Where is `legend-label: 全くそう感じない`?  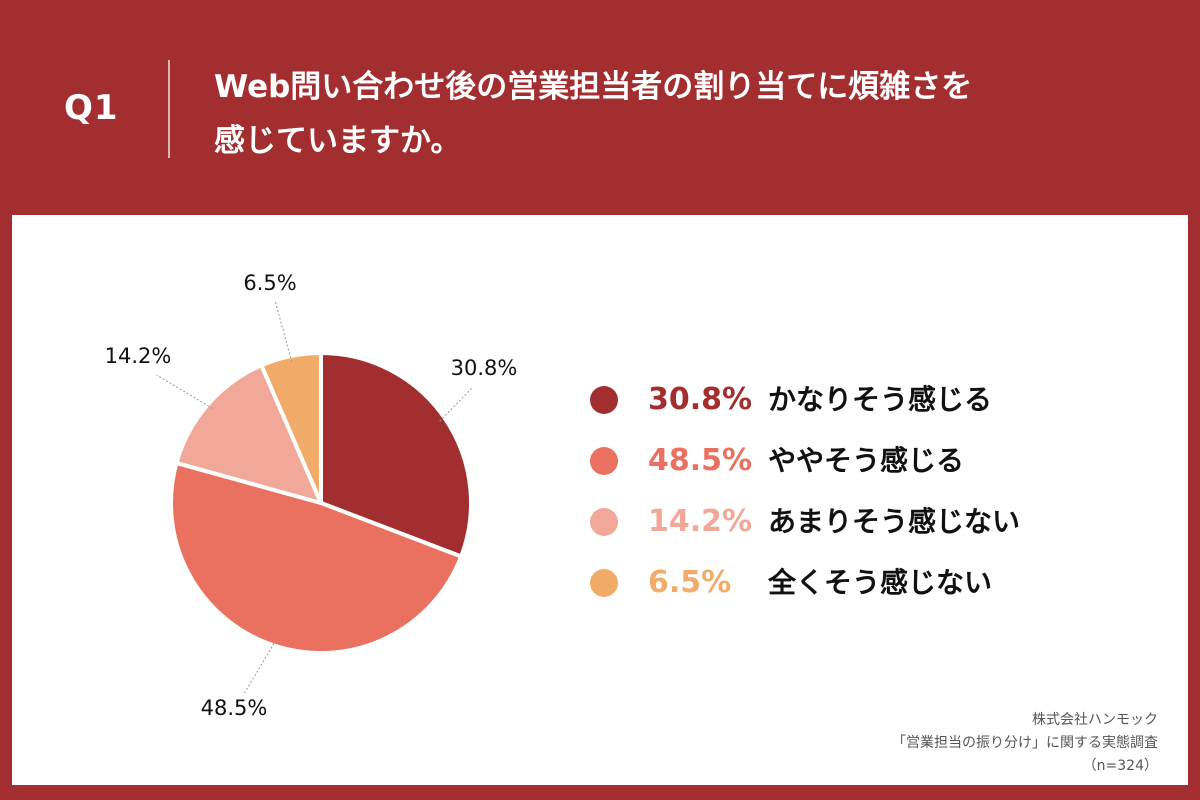
legend-label: 全くそう感じない is located at coordinates (880, 582).